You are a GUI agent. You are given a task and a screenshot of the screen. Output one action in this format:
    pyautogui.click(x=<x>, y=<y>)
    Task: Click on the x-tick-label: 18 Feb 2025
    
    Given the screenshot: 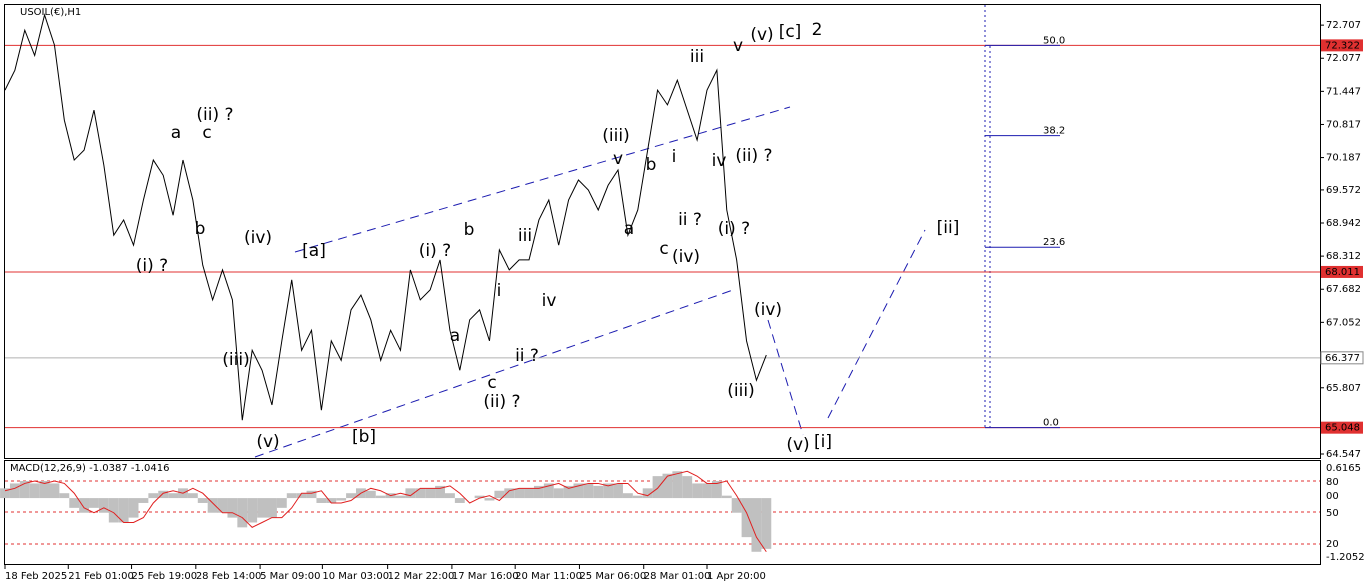 What is the action you would take?
    pyautogui.click(x=36, y=576)
    